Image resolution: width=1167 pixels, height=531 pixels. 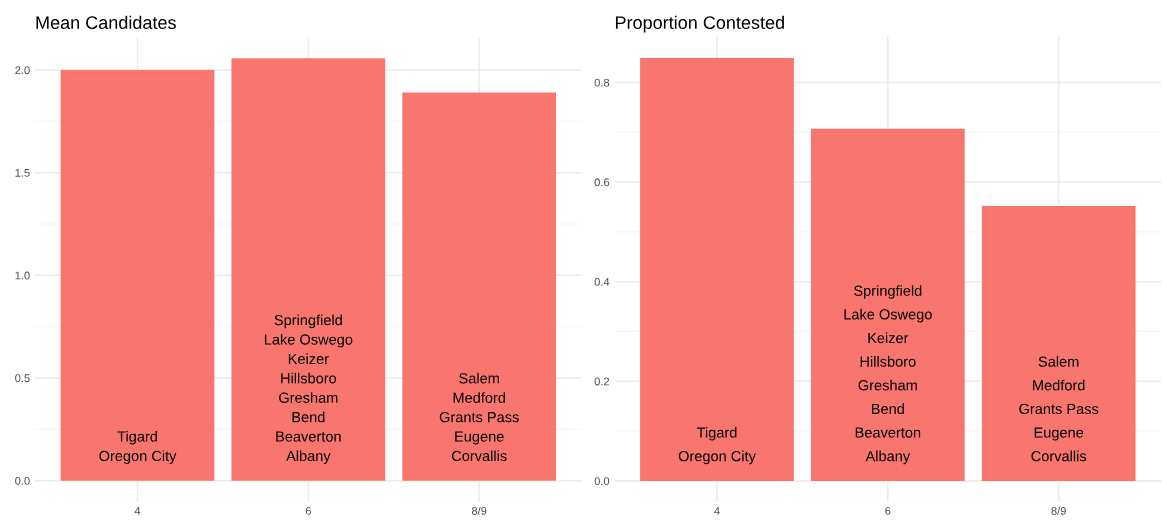 What do you see at coordinates (602, 182) in the screenshot?
I see `y-tick-label: 0.6` at bounding box center [602, 182].